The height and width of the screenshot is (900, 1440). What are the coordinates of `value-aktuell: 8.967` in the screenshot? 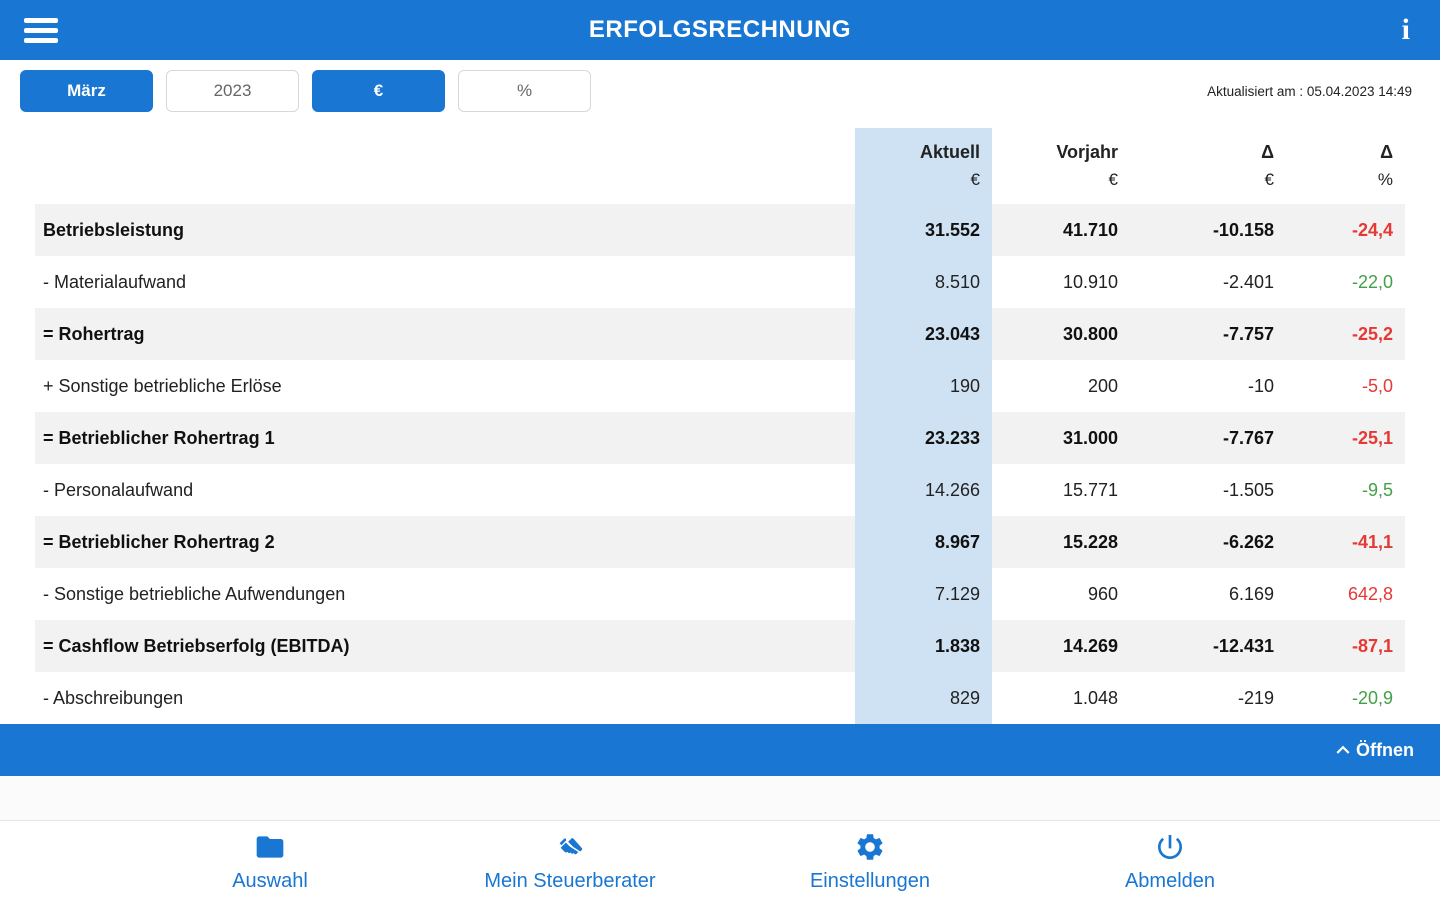 It's located at (923, 542).